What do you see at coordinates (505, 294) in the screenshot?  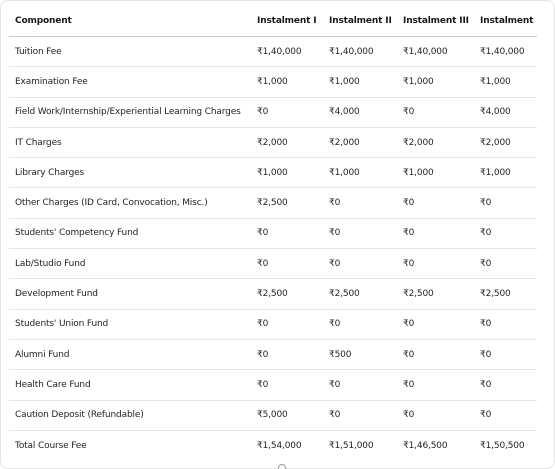 I see `cell-instalment-4: ₹2,500` at bounding box center [505, 294].